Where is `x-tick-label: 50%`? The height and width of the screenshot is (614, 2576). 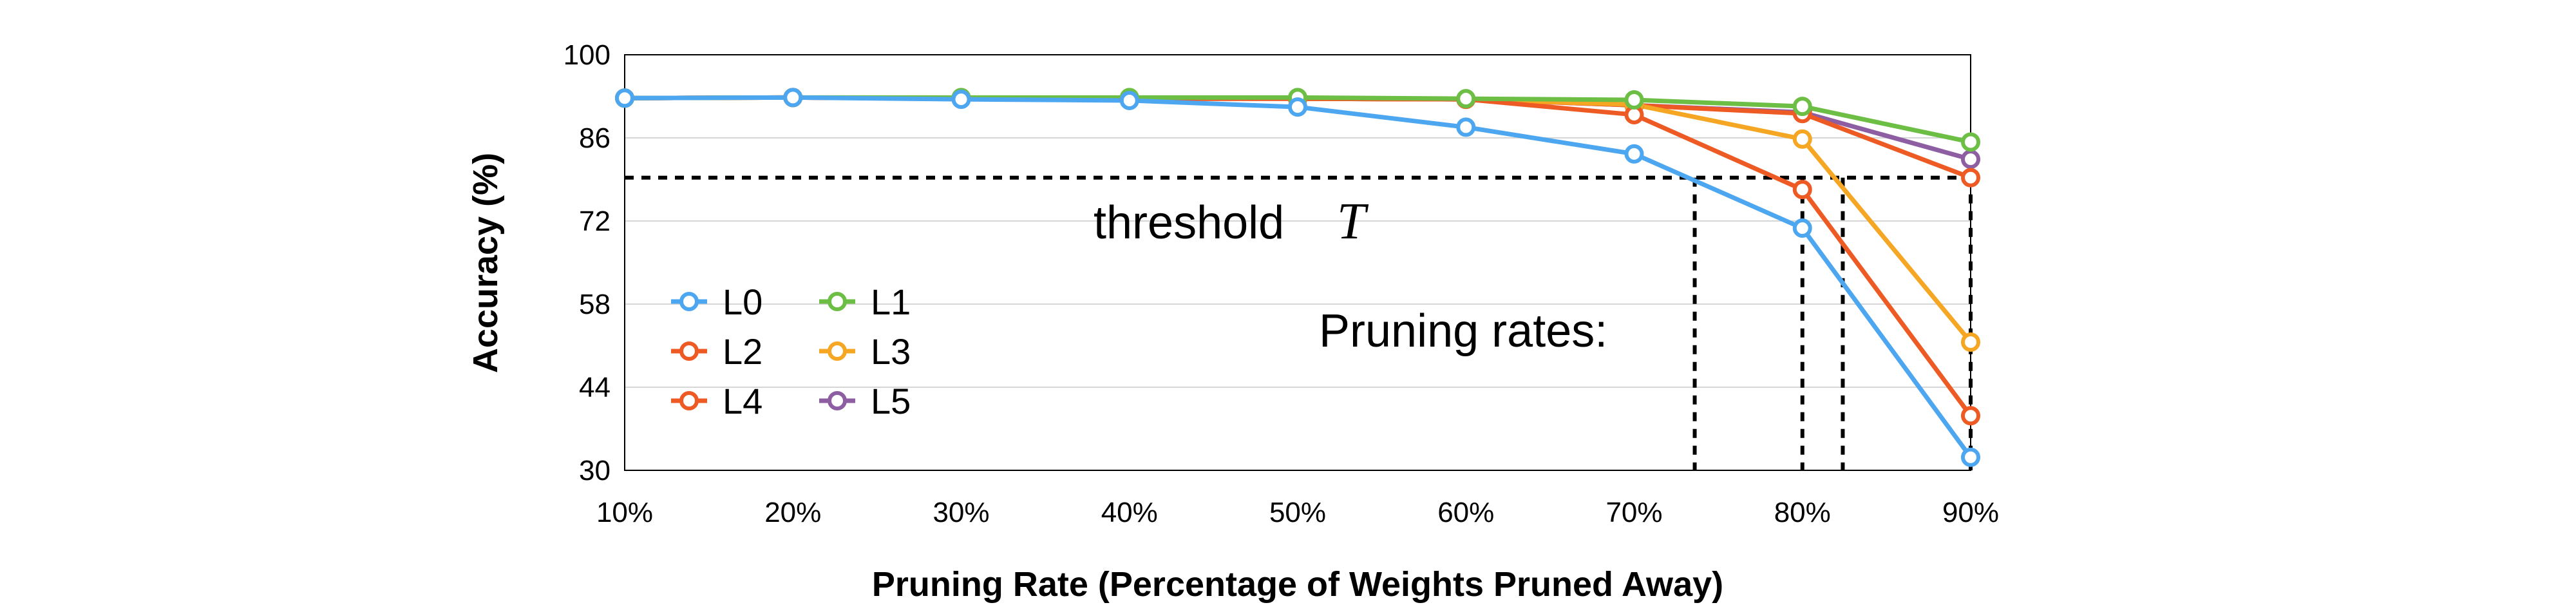 x-tick-label: 50% is located at coordinates (1297, 512).